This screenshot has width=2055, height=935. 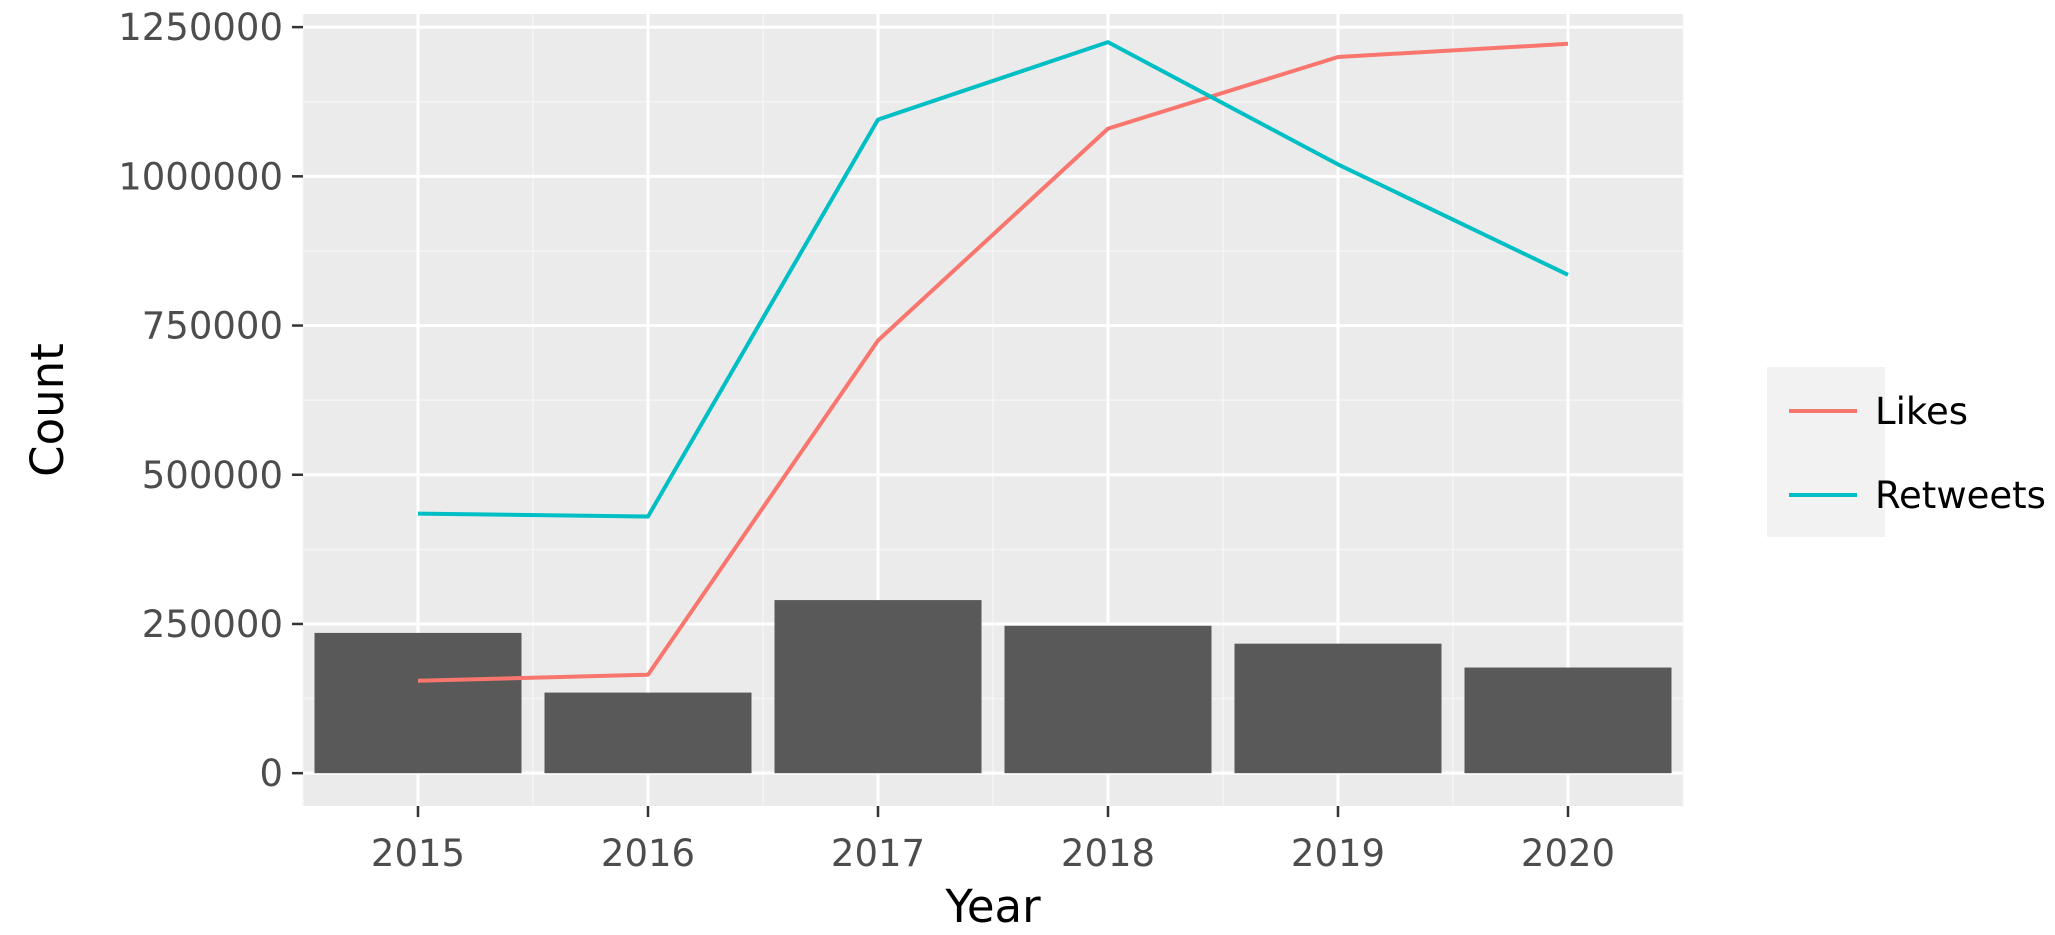 I want to click on y-tick-label: 750000, so click(x=212, y=326).